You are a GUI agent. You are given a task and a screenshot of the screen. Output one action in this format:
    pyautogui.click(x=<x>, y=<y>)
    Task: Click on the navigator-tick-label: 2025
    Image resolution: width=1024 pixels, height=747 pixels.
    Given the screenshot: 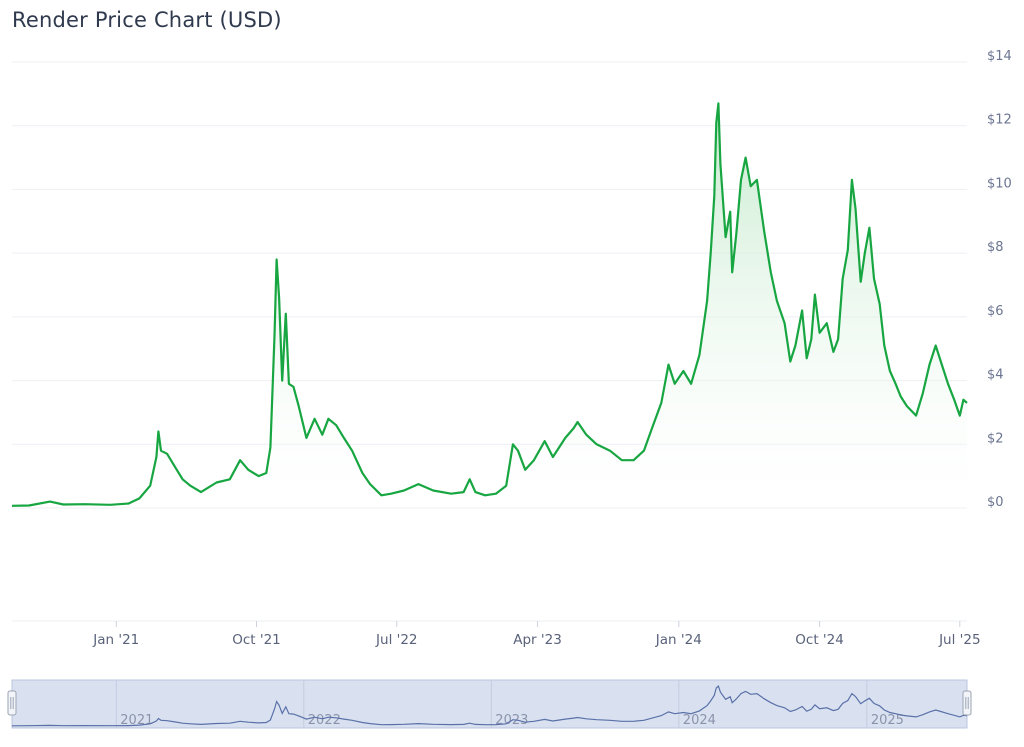 What is the action you would take?
    pyautogui.click(x=887, y=720)
    